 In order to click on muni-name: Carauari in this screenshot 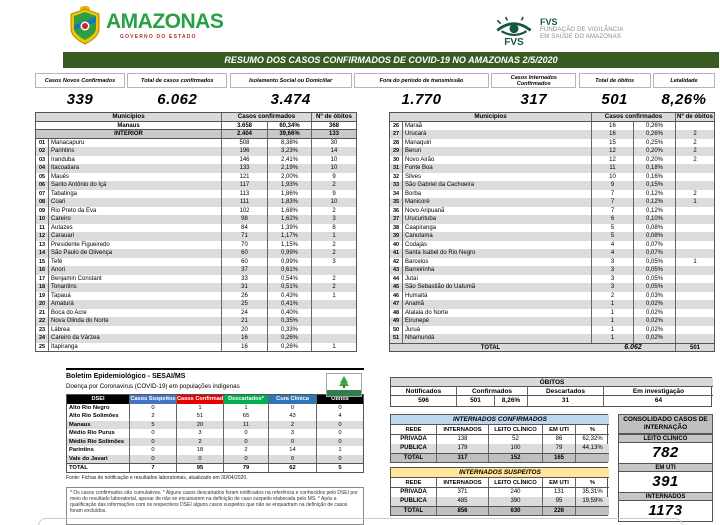, I will do `click(135, 236)`.